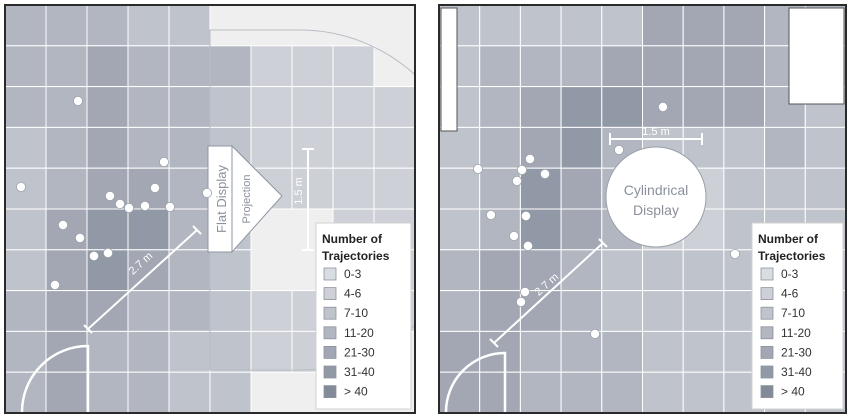 Image resolution: width=851 pixels, height=418 pixels. I want to click on left-trajectory-points, so click(113, 193).